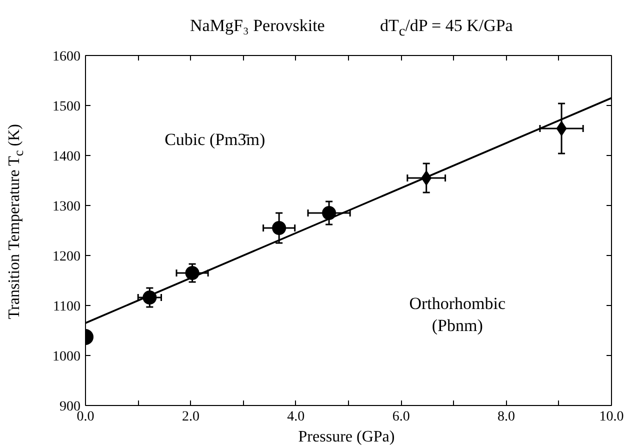 The height and width of the screenshot is (448, 626). I want to click on annotation: Orthorhombic (Pbnm), so click(457, 314).